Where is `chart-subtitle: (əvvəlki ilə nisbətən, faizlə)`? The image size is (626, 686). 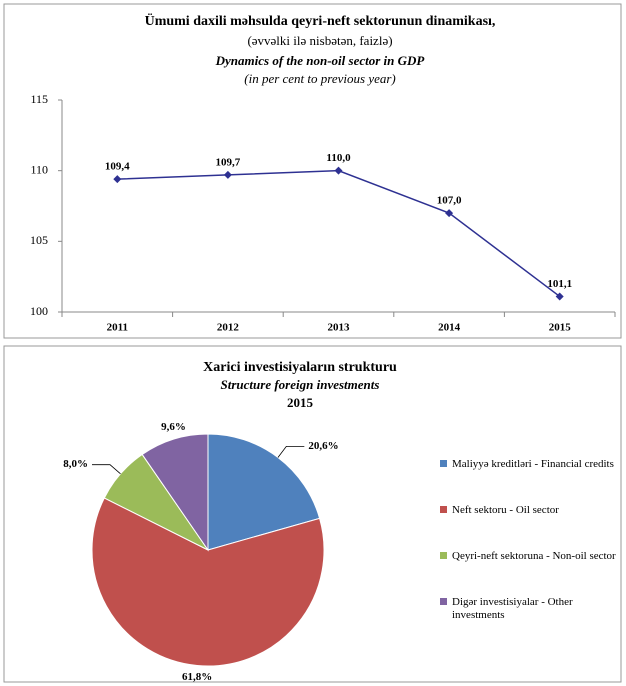 chart-subtitle: (əvvəlki ilə nisbətən, faizlə) is located at coordinates (319, 40).